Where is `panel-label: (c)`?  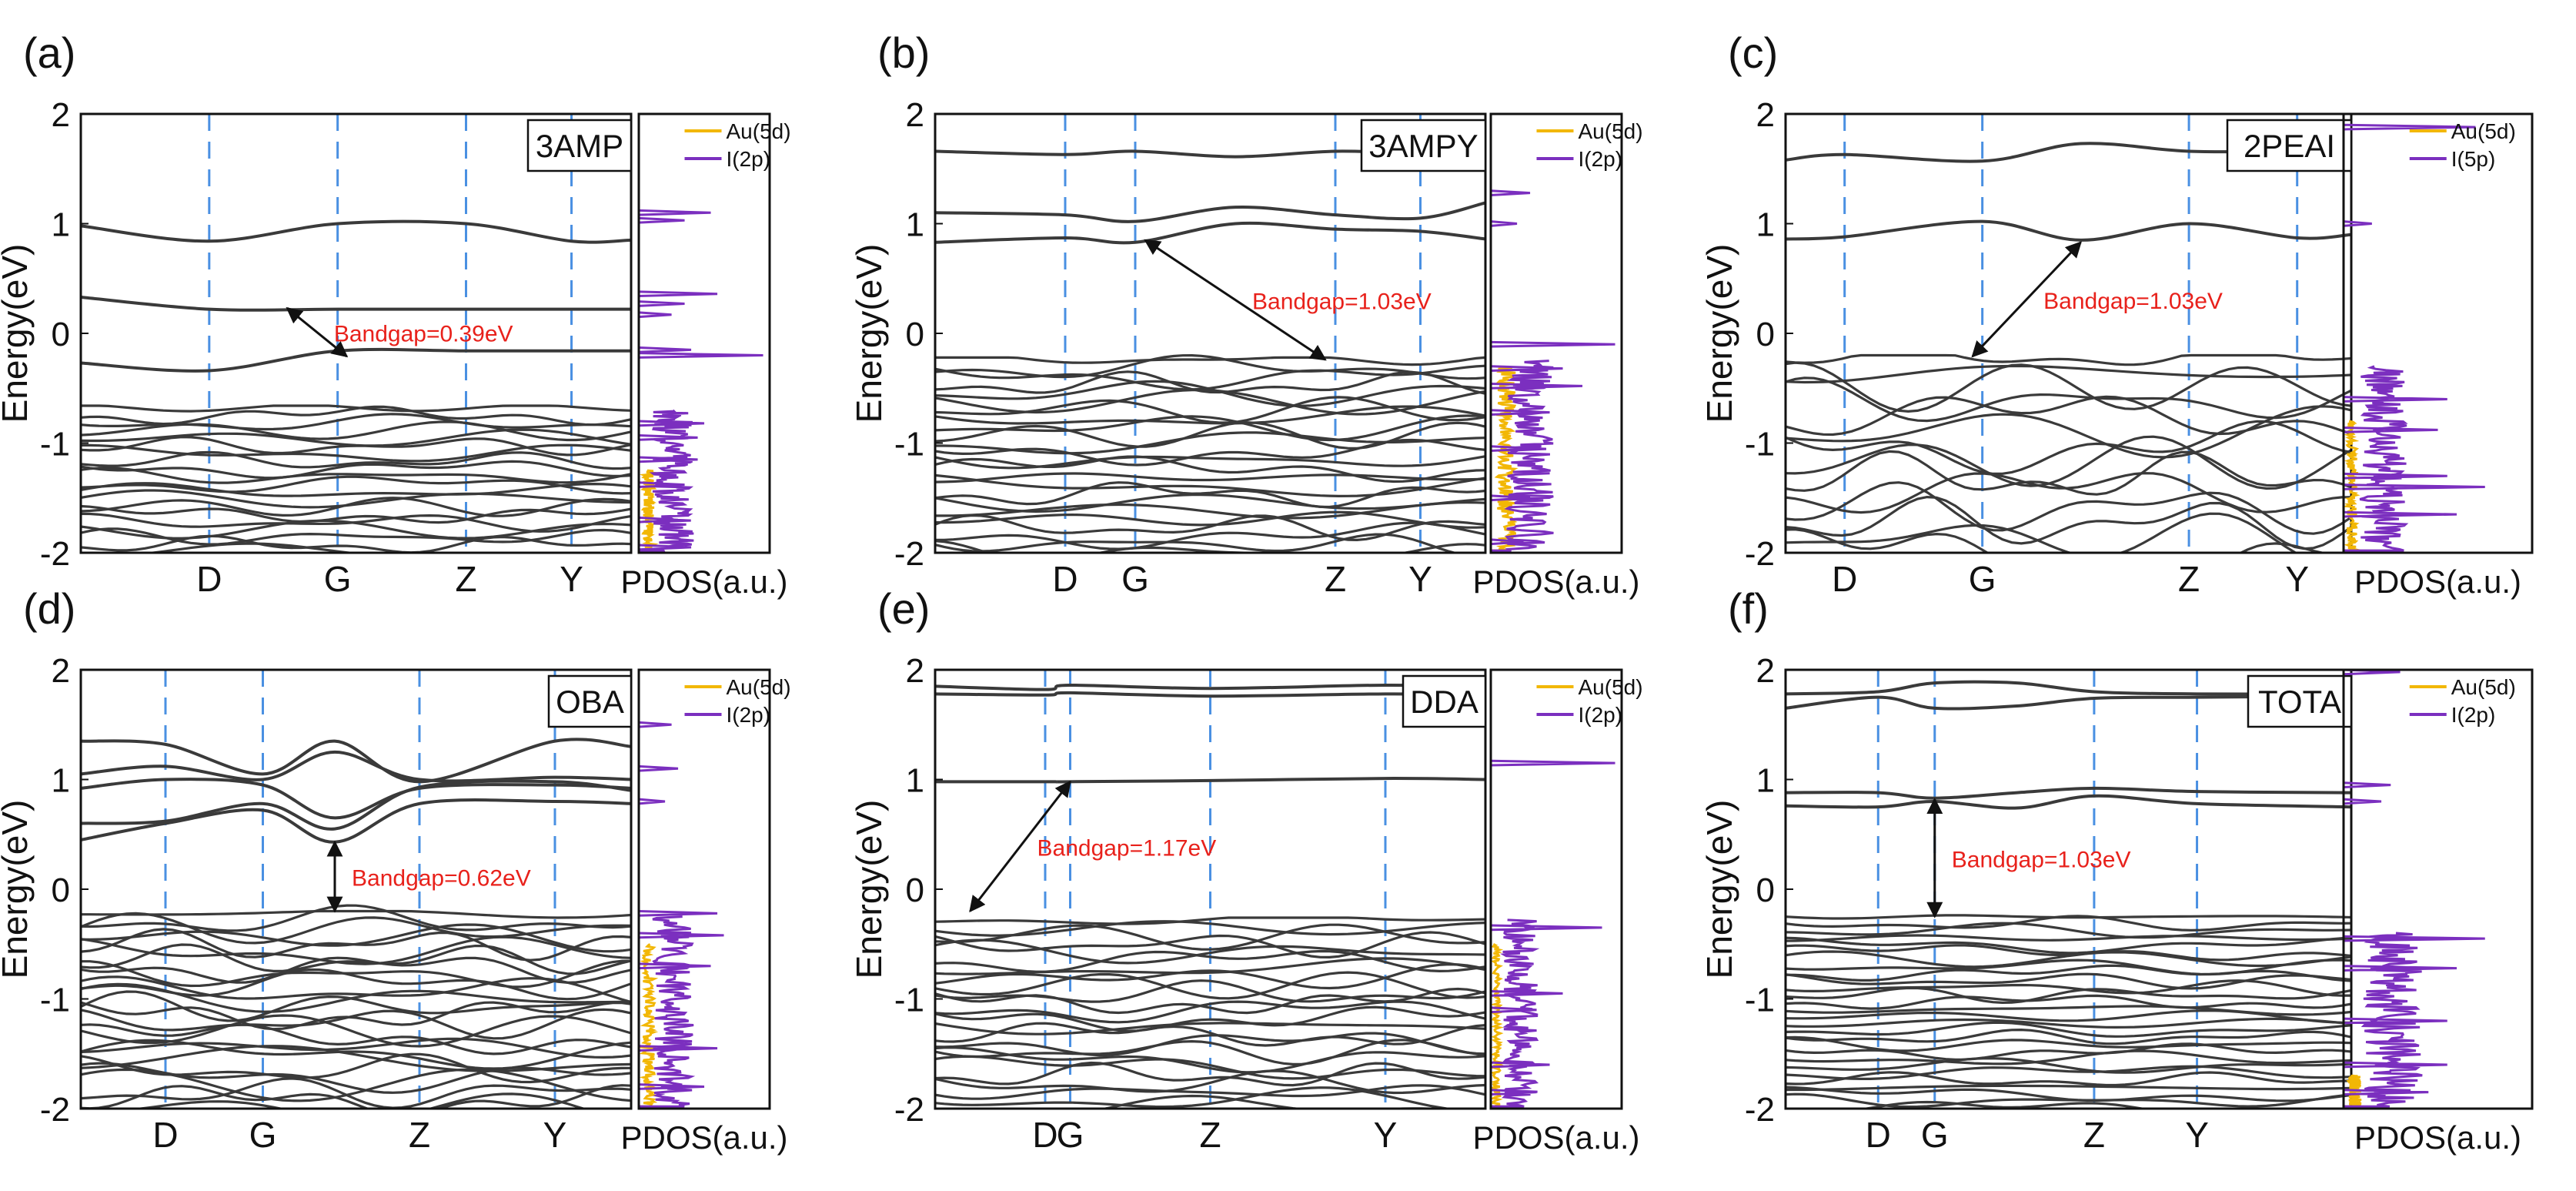 panel-label: (c) is located at coordinates (1753, 53).